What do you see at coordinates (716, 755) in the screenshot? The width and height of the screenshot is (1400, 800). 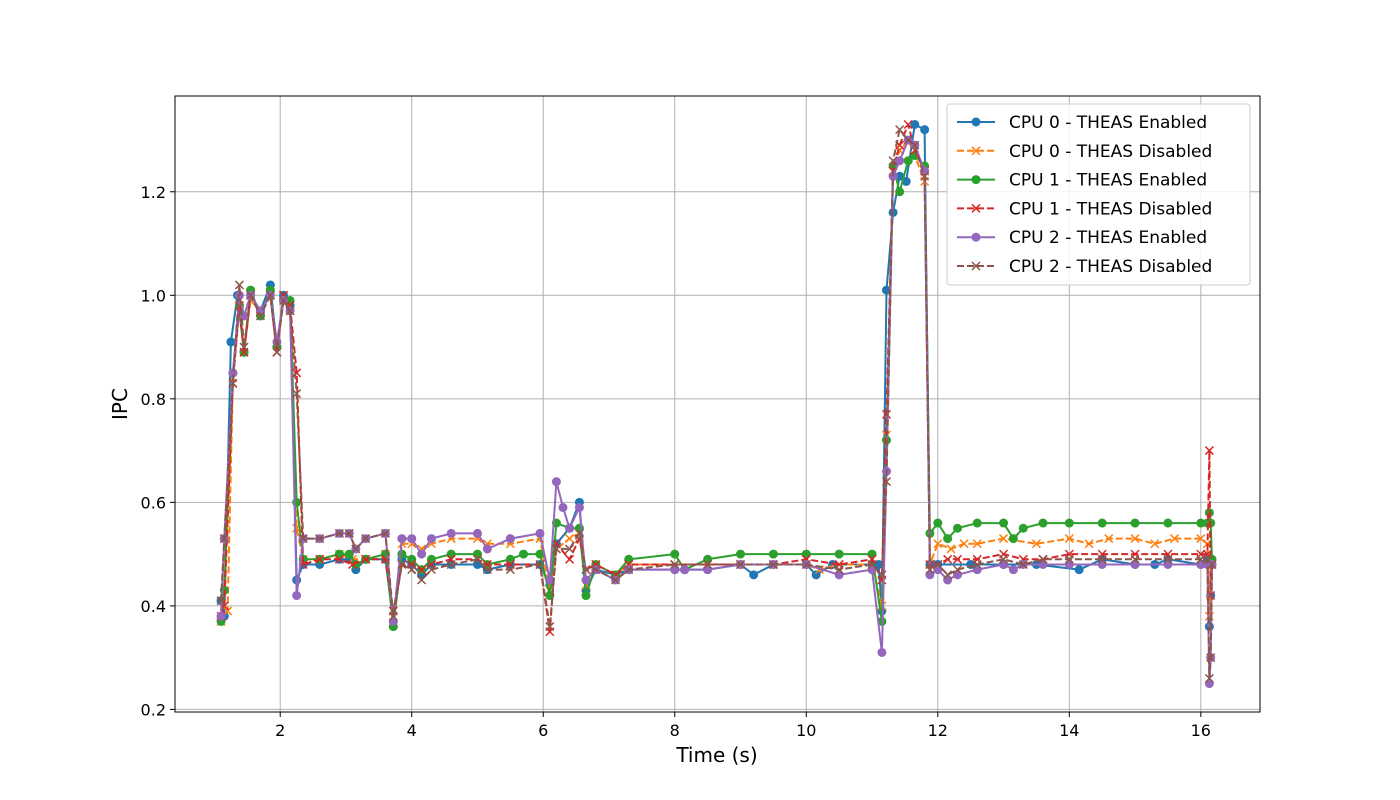 I see `x-axis-label: Time (s)` at bounding box center [716, 755].